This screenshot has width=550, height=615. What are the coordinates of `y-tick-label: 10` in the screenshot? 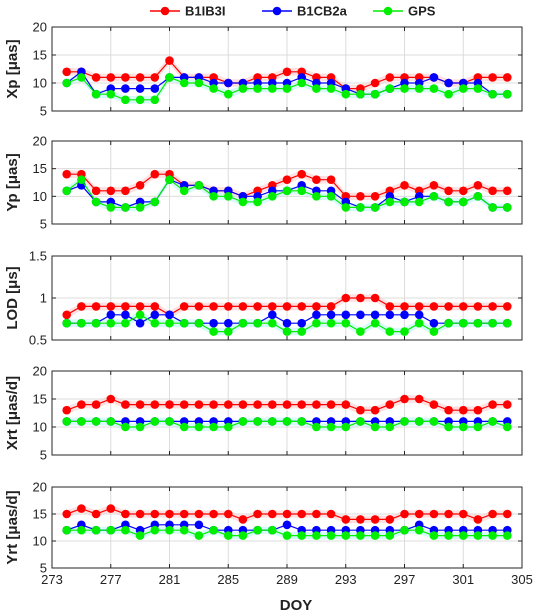 It's located at (40, 427).